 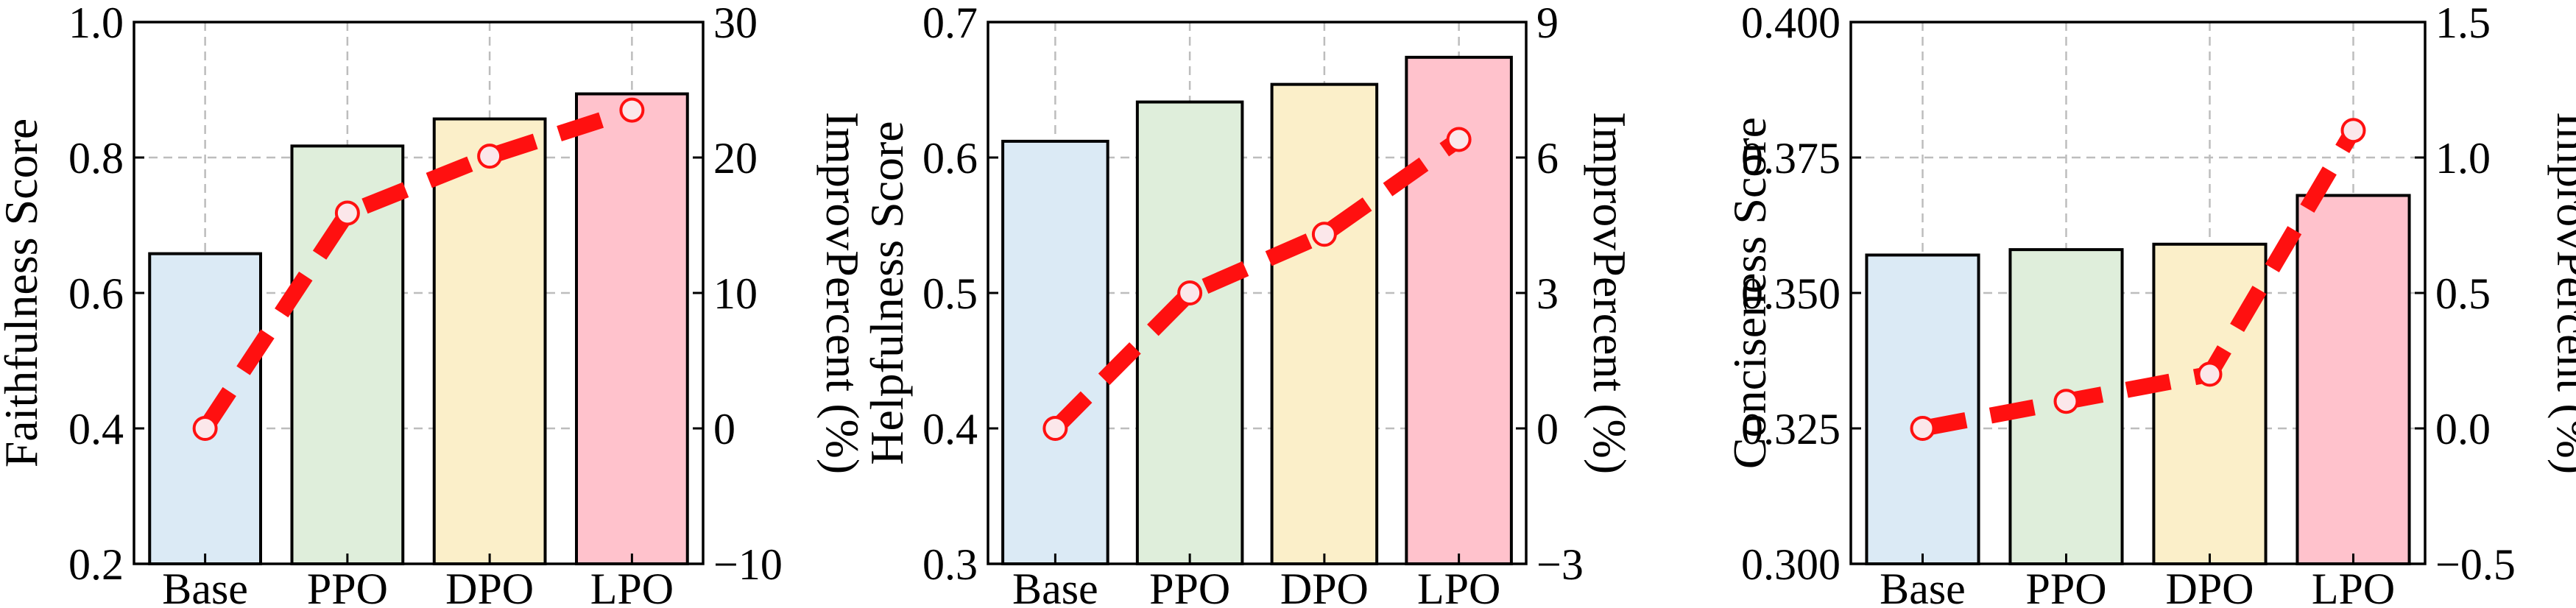 I want to click on y-tick-label-left: 0.400, so click(x=1791, y=23).